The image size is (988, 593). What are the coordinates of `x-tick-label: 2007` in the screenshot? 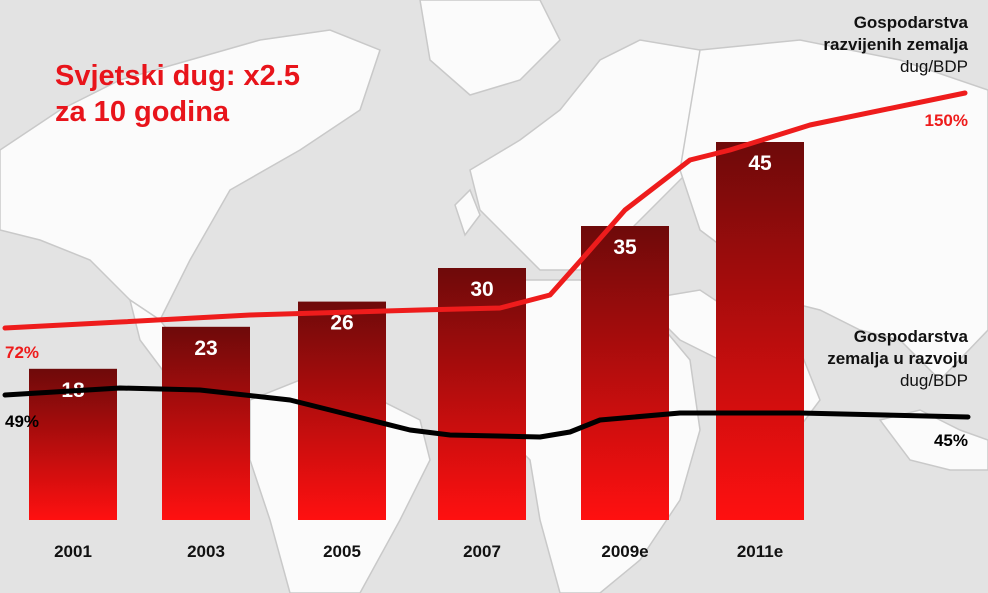 It's located at (482, 551).